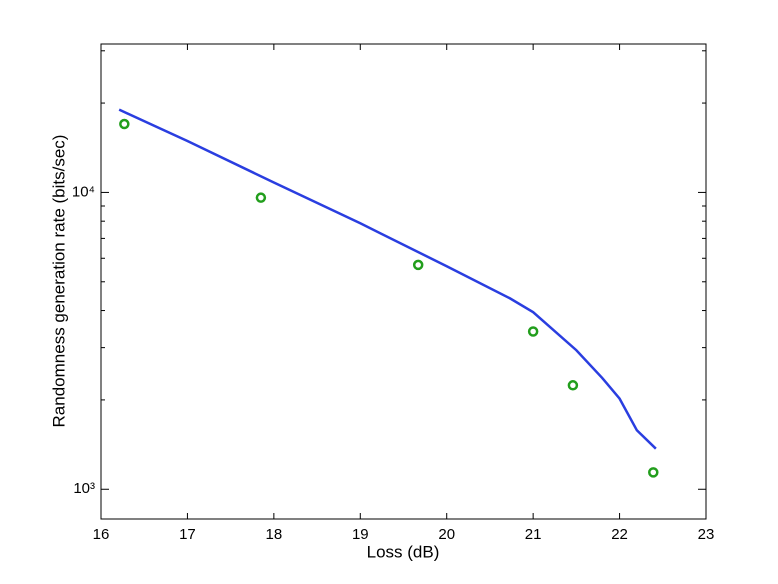 The image size is (778, 584). I want to click on x-tick-label: 20, so click(446, 534).